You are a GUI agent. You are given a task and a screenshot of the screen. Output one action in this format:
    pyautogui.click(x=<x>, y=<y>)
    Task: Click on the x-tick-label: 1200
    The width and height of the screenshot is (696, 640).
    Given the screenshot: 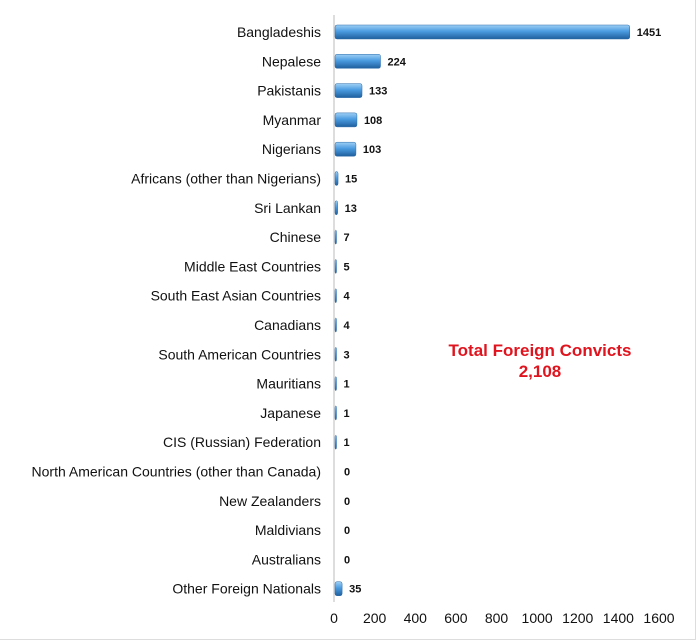 What is the action you would take?
    pyautogui.click(x=577, y=618)
    